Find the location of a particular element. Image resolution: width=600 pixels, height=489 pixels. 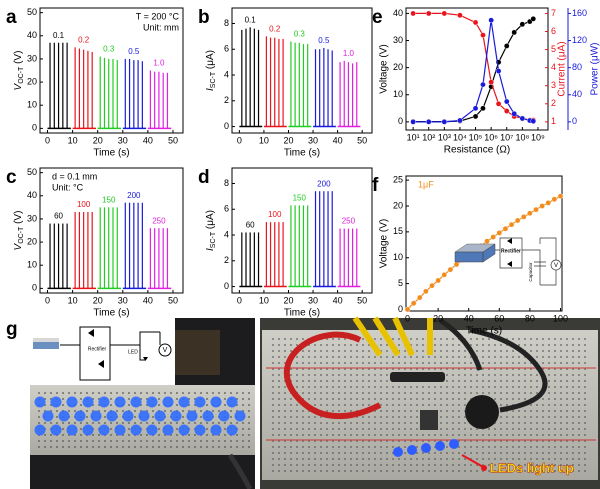

y3-tick-label: 0 is located at coordinates (574, 121).